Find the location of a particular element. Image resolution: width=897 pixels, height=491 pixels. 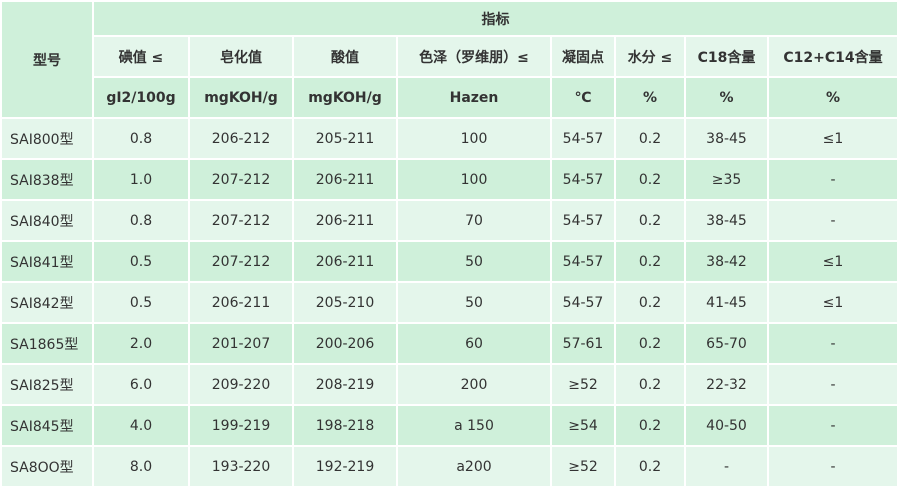

acid-value-cell: 208-219 is located at coordinates (345, 384).